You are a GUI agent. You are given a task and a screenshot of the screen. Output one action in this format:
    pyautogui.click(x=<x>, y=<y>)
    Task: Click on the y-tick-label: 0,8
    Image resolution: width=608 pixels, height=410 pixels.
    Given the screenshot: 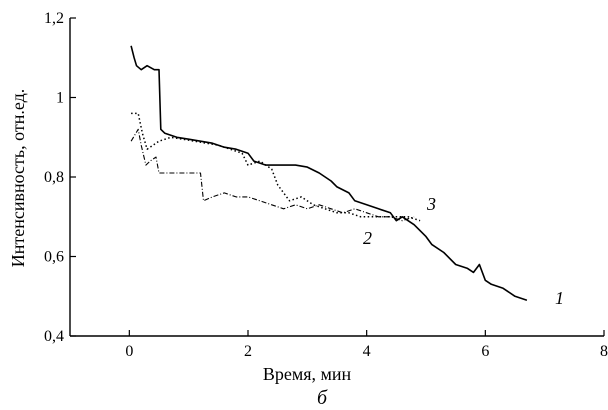 What is the action you would take?
    pyautogui.click(x=54, y=177)
    